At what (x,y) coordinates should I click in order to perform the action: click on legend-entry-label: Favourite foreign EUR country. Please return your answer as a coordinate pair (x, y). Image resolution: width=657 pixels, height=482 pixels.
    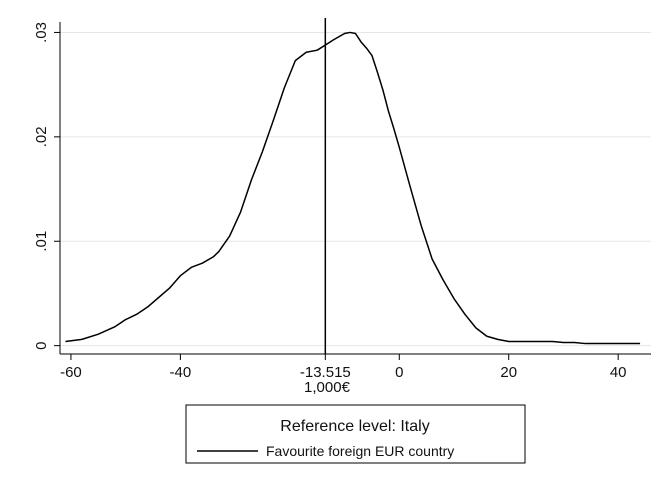
    Looking at the image, I should click on (360, 451).